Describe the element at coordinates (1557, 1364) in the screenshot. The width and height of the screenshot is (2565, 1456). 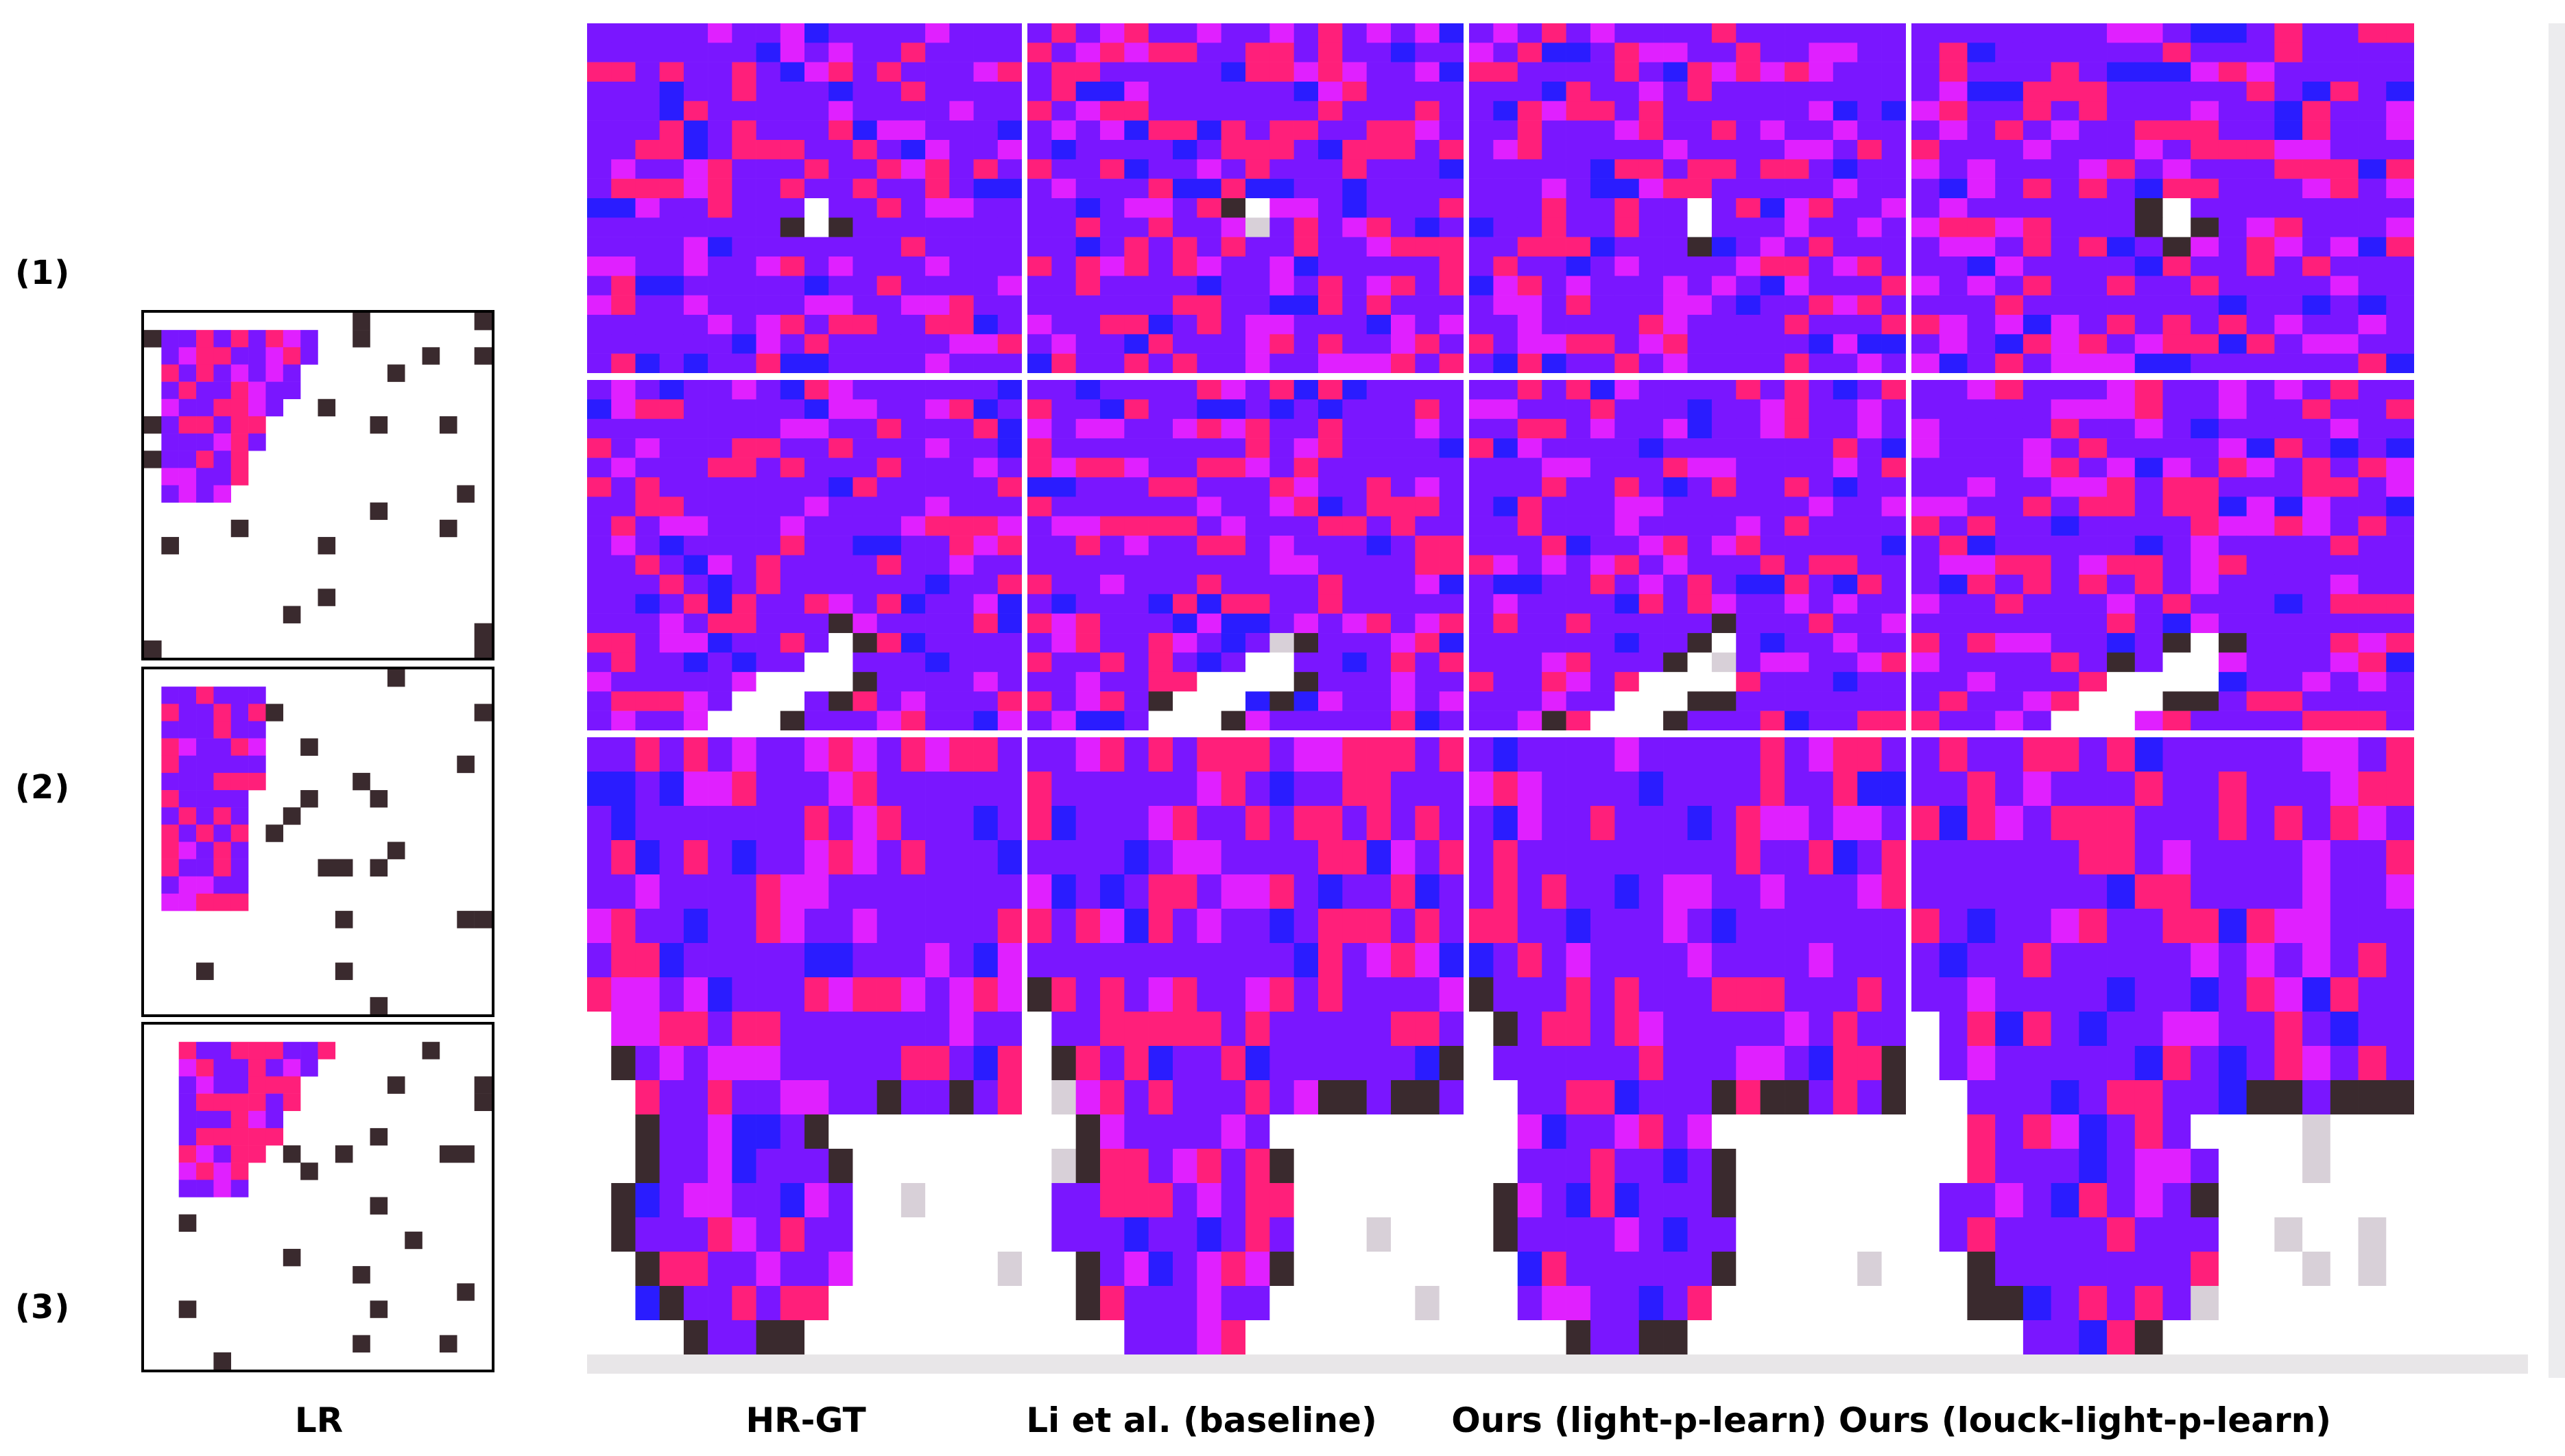
I see `bottom-border-strip` at that location.